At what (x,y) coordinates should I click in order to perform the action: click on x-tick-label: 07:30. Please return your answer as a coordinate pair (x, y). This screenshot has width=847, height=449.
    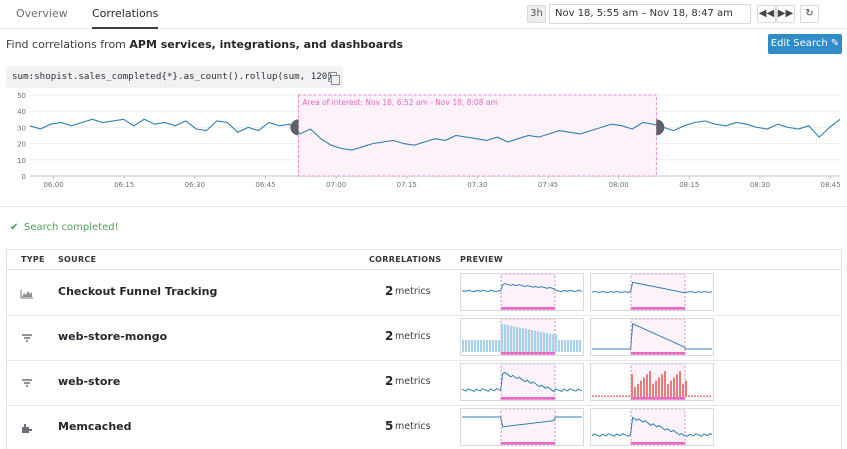
    Looking at the image, I should click on (477, 185).